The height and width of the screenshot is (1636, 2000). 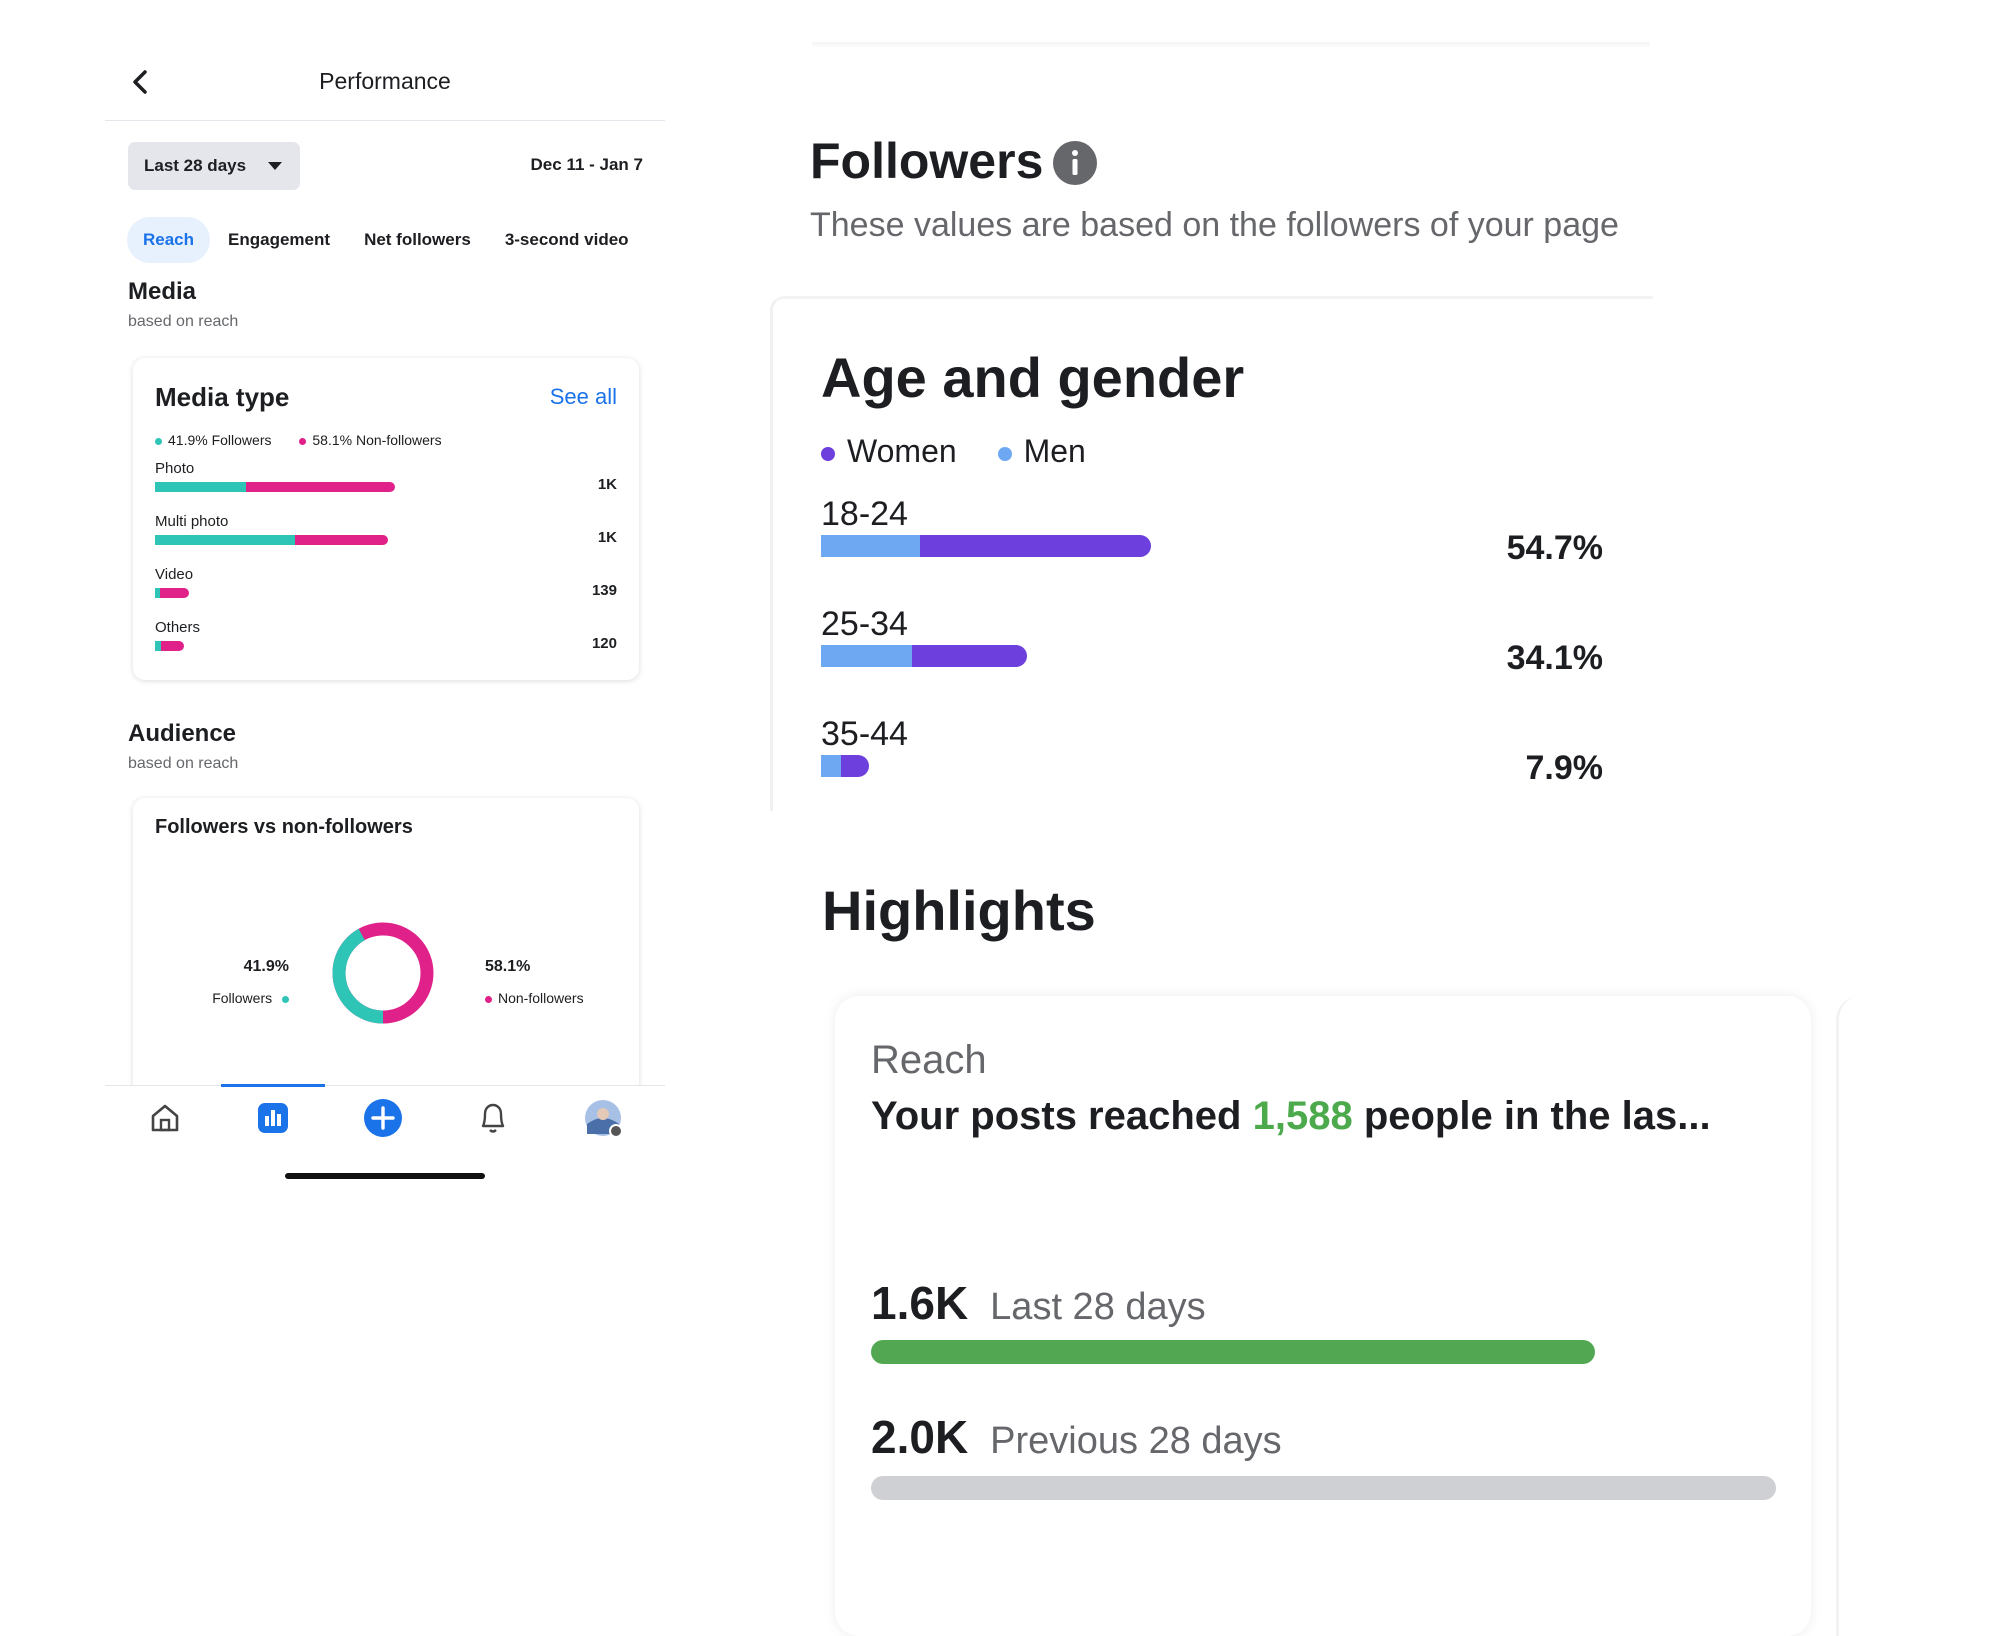 I want to click on reach-sentence-number: 1,588, so click(x=1302, y=1116).